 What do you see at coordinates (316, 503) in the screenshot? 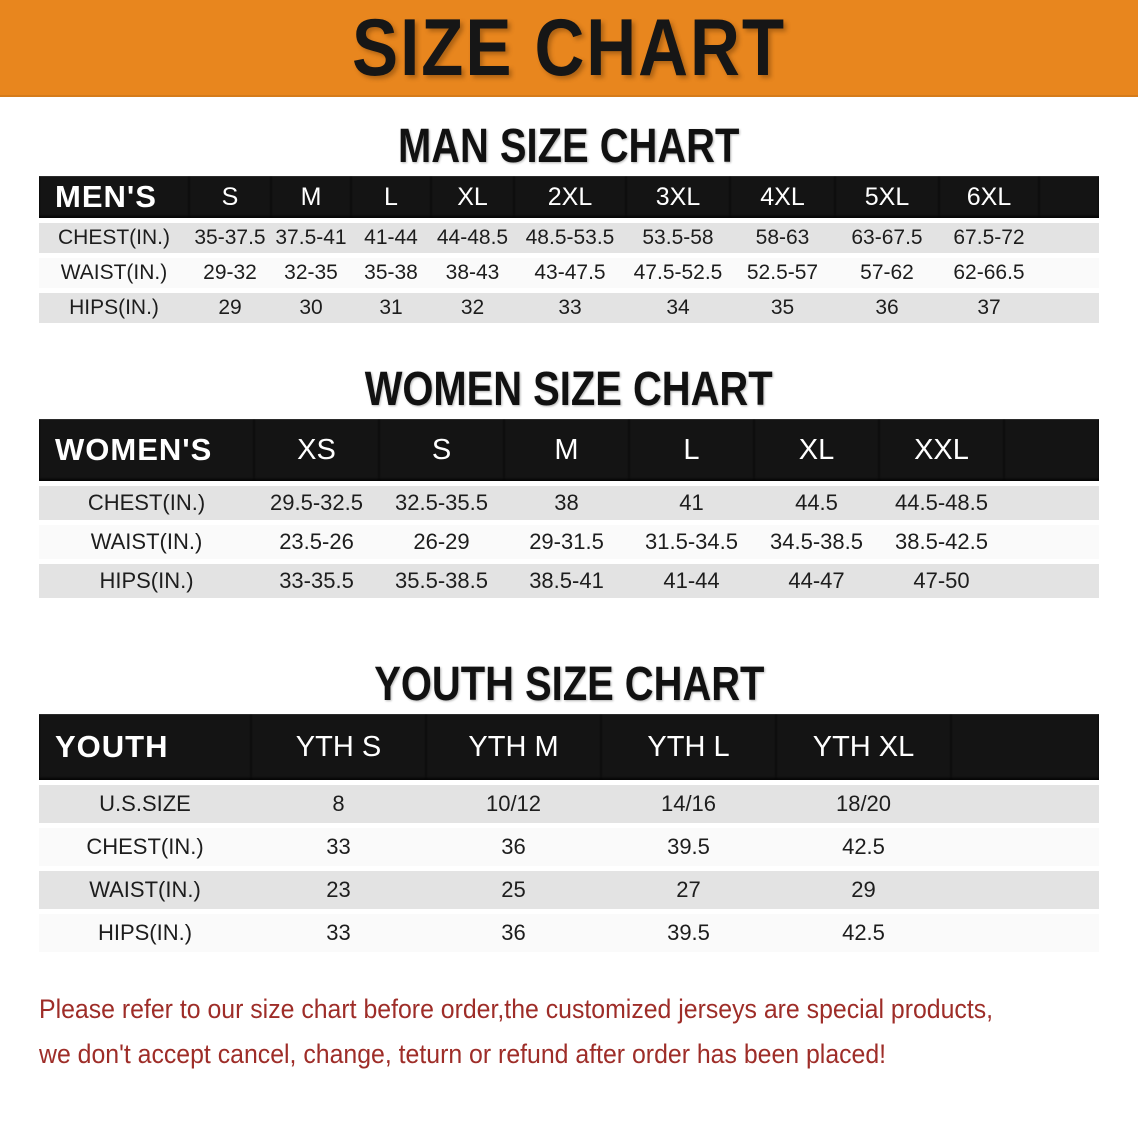
I see `size-value: 29.5-32.5` at bounding box center [316, 503].